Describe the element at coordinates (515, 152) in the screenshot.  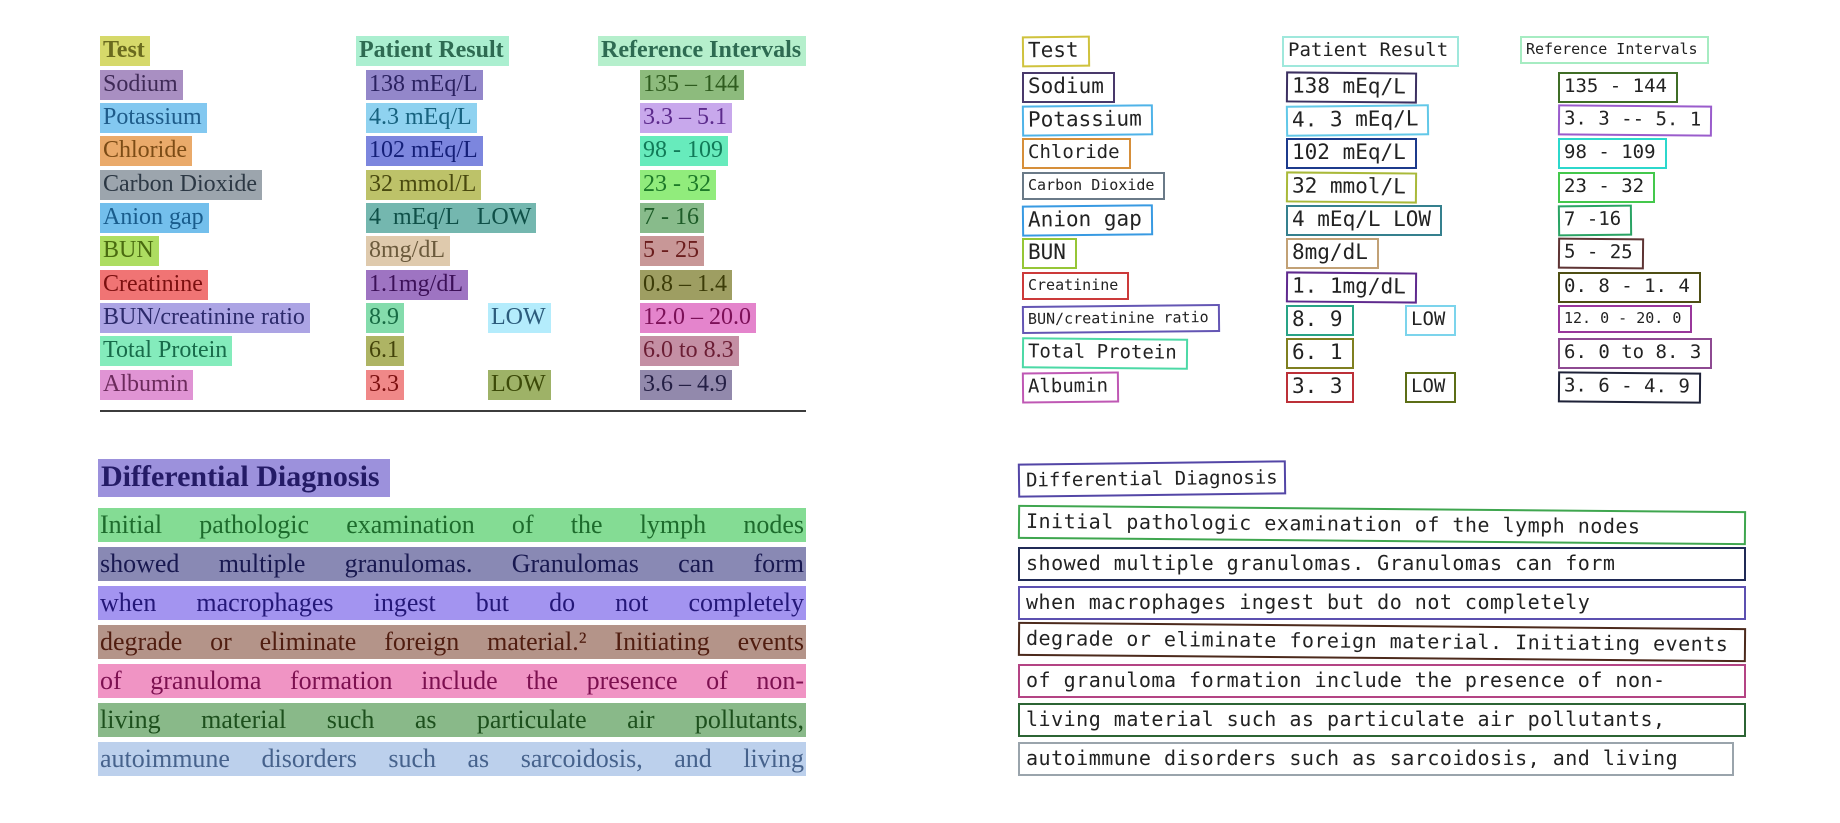
I see `table-row: Chloride 102 mEq/L 98 - 109` at that location.